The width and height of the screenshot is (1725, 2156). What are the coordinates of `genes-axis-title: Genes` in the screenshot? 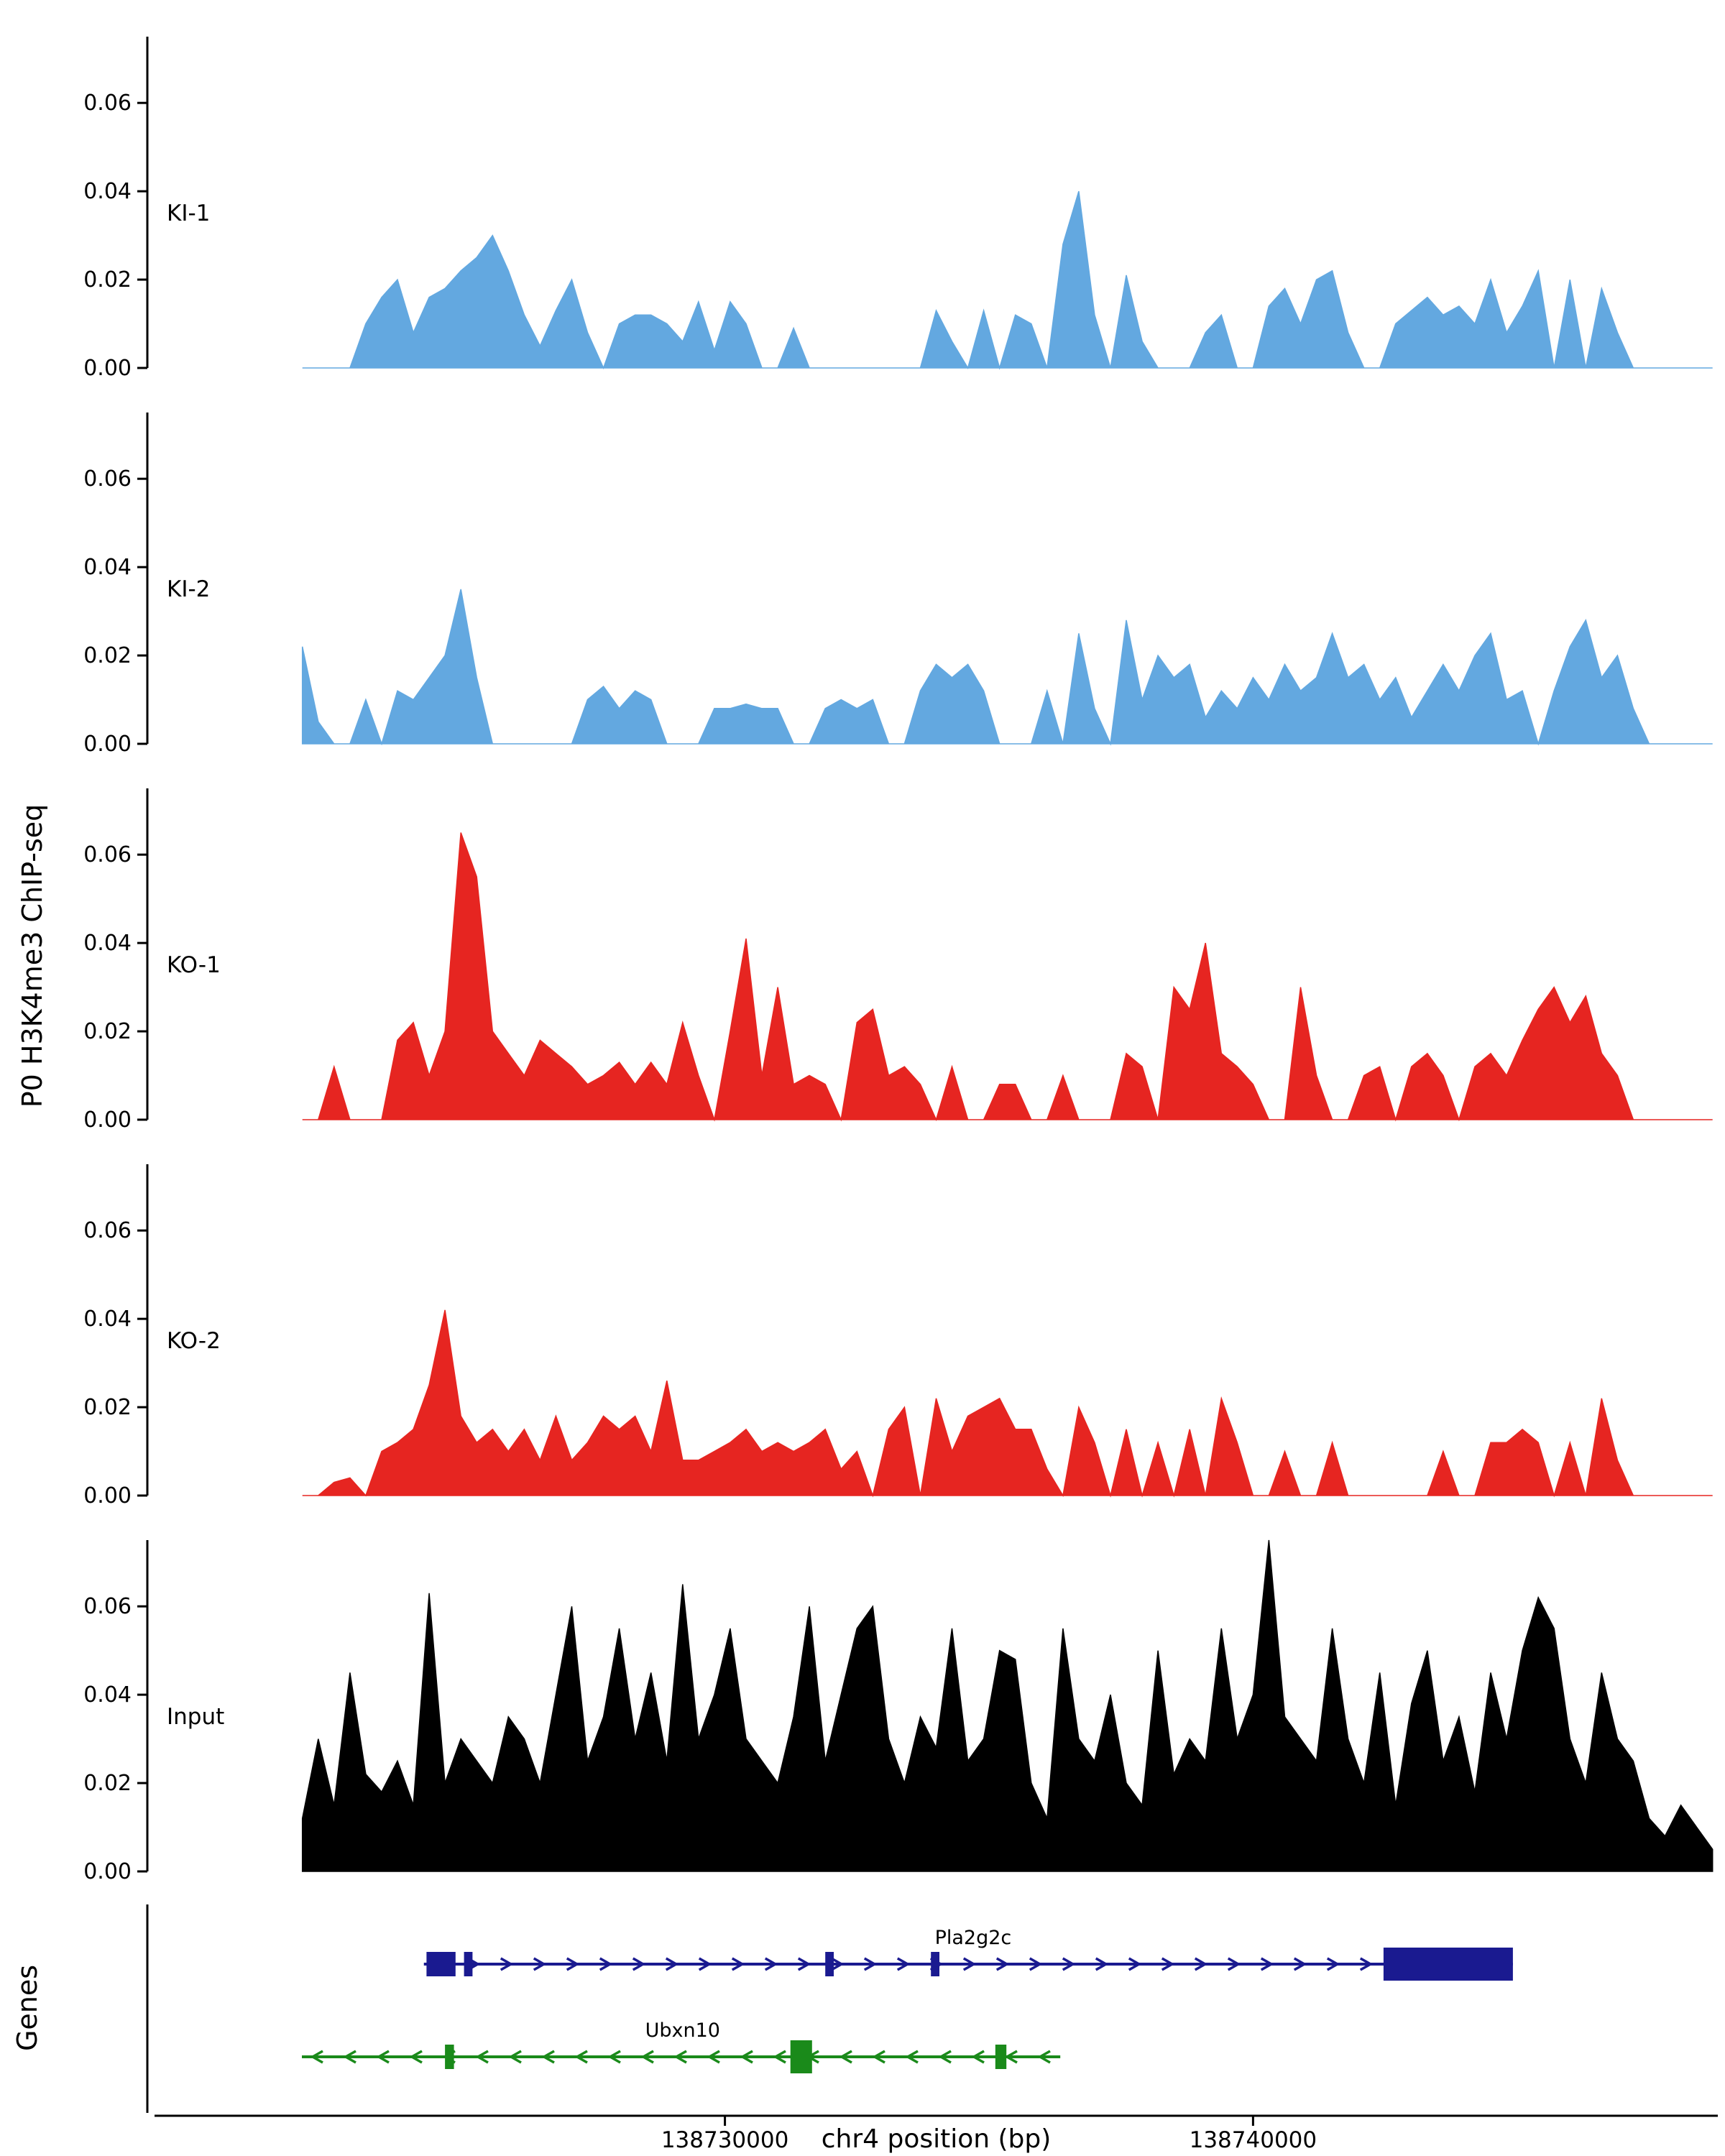 It's located at (27, 2008).